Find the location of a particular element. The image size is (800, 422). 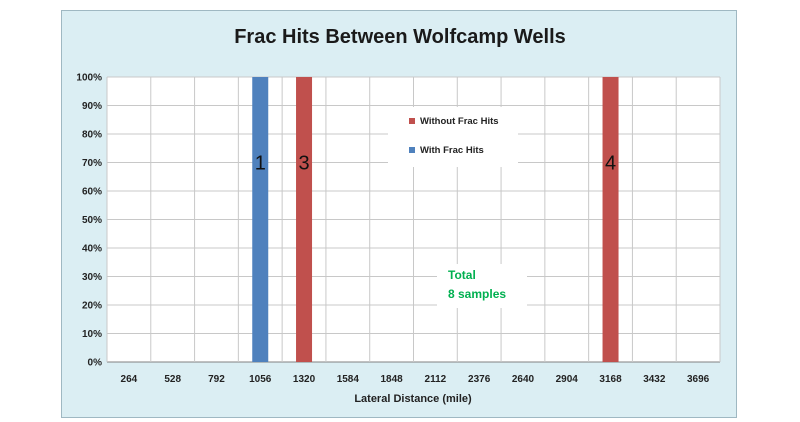

annotation-line: 8 samples is located at coordinates (477, 294).